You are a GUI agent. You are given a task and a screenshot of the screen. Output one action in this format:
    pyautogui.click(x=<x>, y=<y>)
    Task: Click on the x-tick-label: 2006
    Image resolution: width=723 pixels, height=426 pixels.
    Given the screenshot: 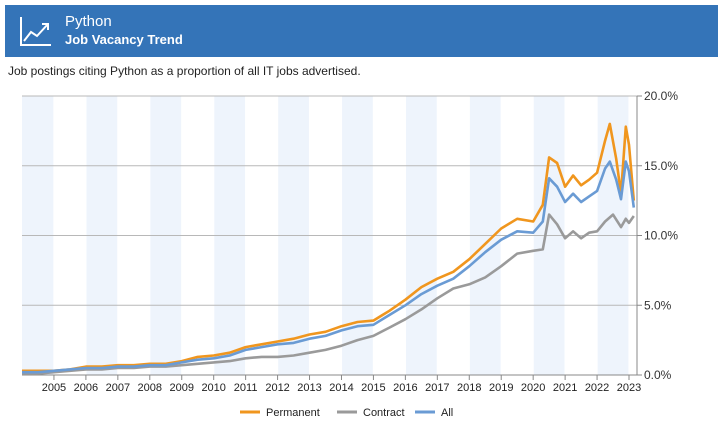 What is the action you would take?
    pyautogui.click(x=86, y=388)
    